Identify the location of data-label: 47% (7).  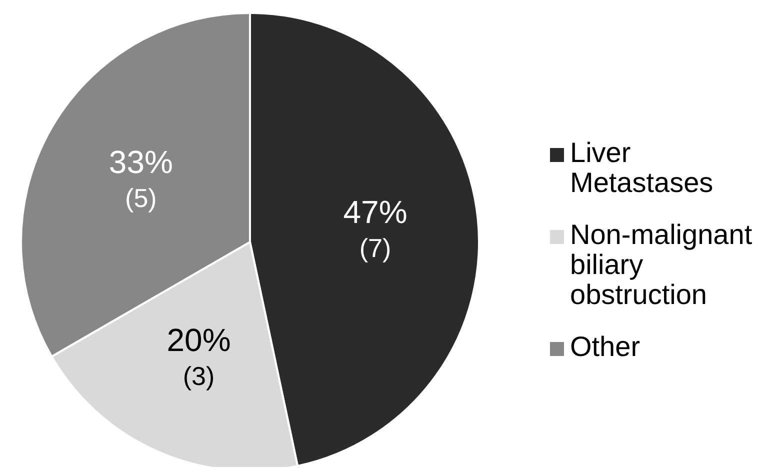
(375, 228).